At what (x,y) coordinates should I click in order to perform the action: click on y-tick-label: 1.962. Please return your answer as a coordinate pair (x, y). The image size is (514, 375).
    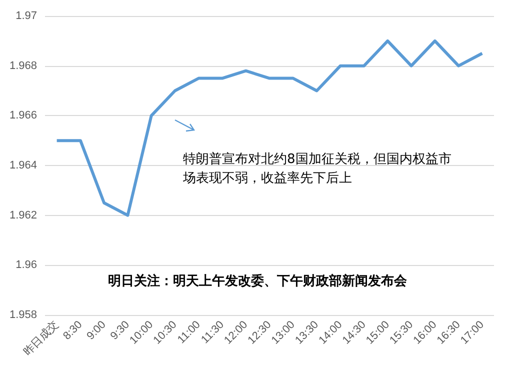
    Looking at the image, I should click on (23, 215).